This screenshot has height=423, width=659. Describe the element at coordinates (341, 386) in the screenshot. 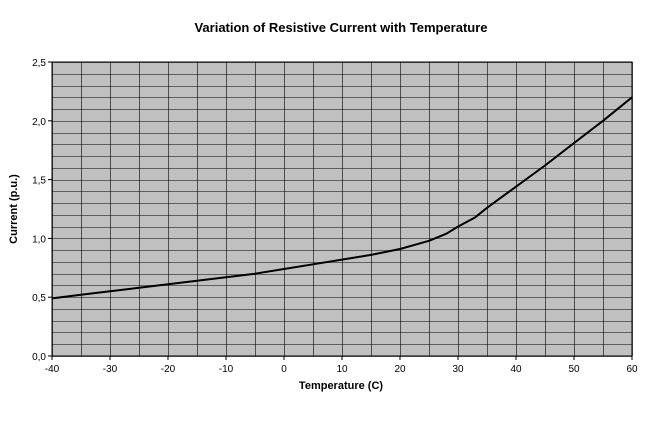

I see `x-axis-label: Temperature (C)` at that location.